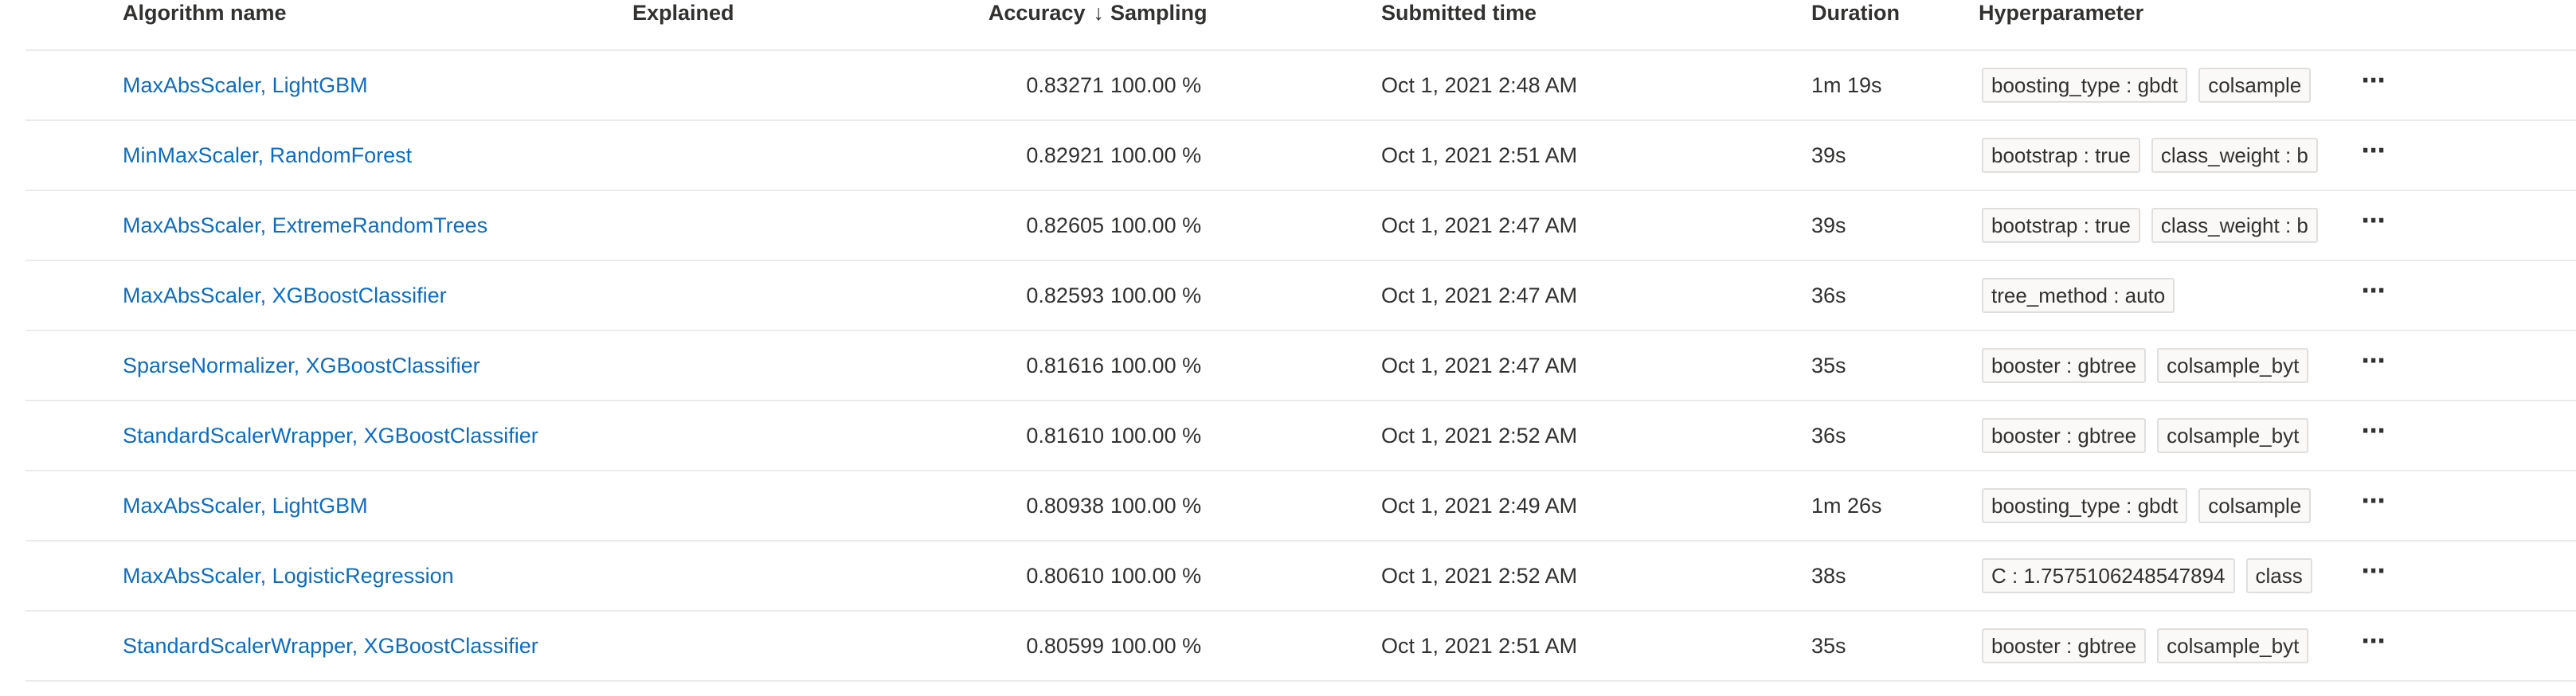 The height and width of the screenshot is (696, 2576). I want to click on accuracy-cell: 0.82593, so click(1065, 295).